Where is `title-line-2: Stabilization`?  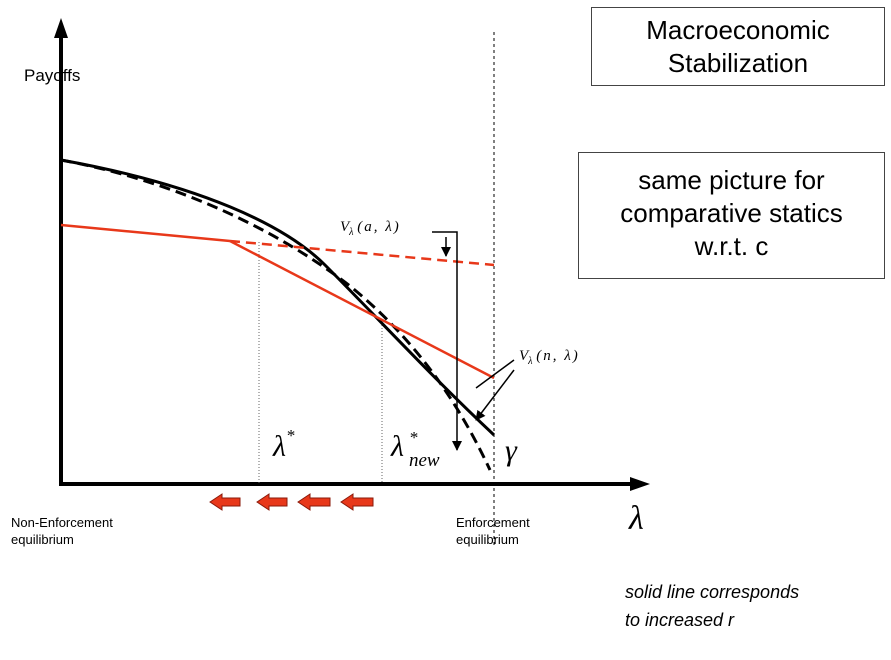 title-line-2: Stabilization is located at coordinates (738, 63).